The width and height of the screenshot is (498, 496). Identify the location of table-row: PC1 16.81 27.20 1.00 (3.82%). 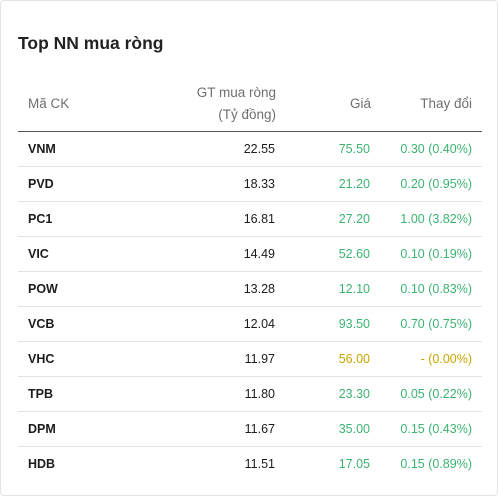
(250, 219).